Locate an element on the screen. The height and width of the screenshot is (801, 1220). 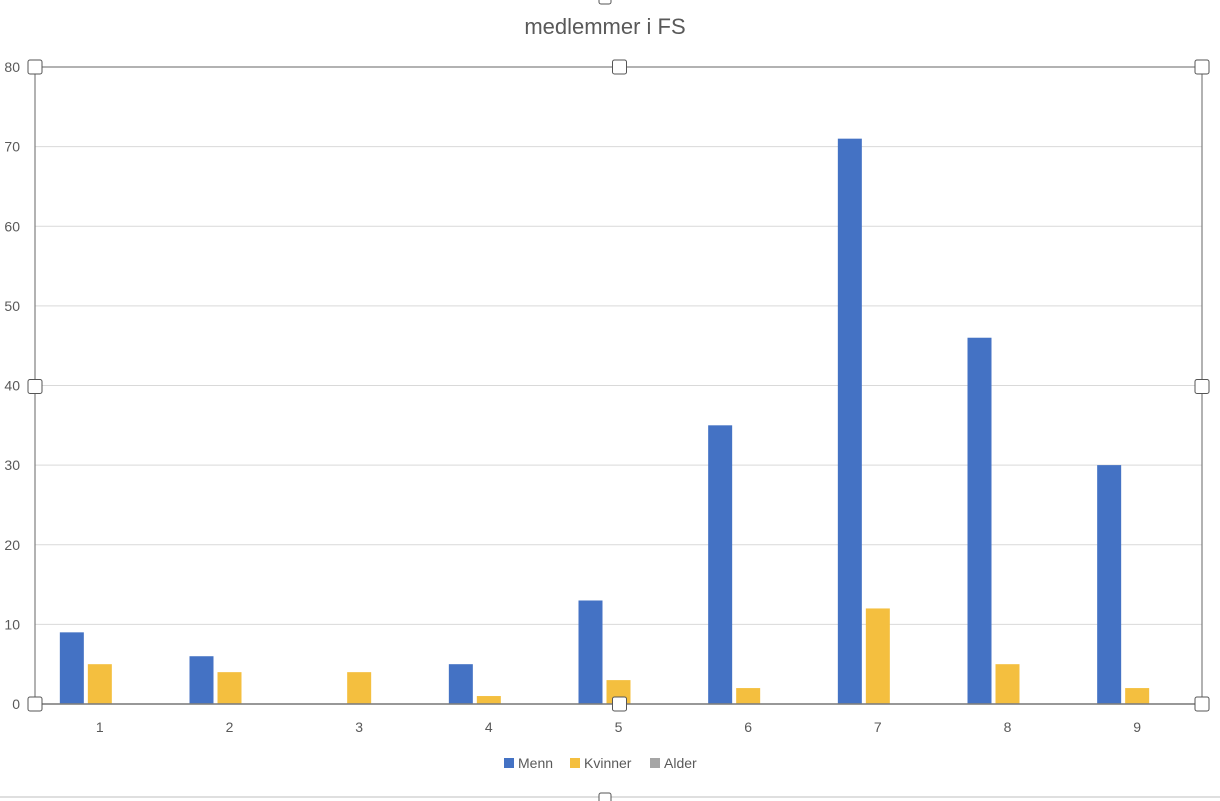
legend-label-kvinner: Kvinner is located at coordinates (608, 763).